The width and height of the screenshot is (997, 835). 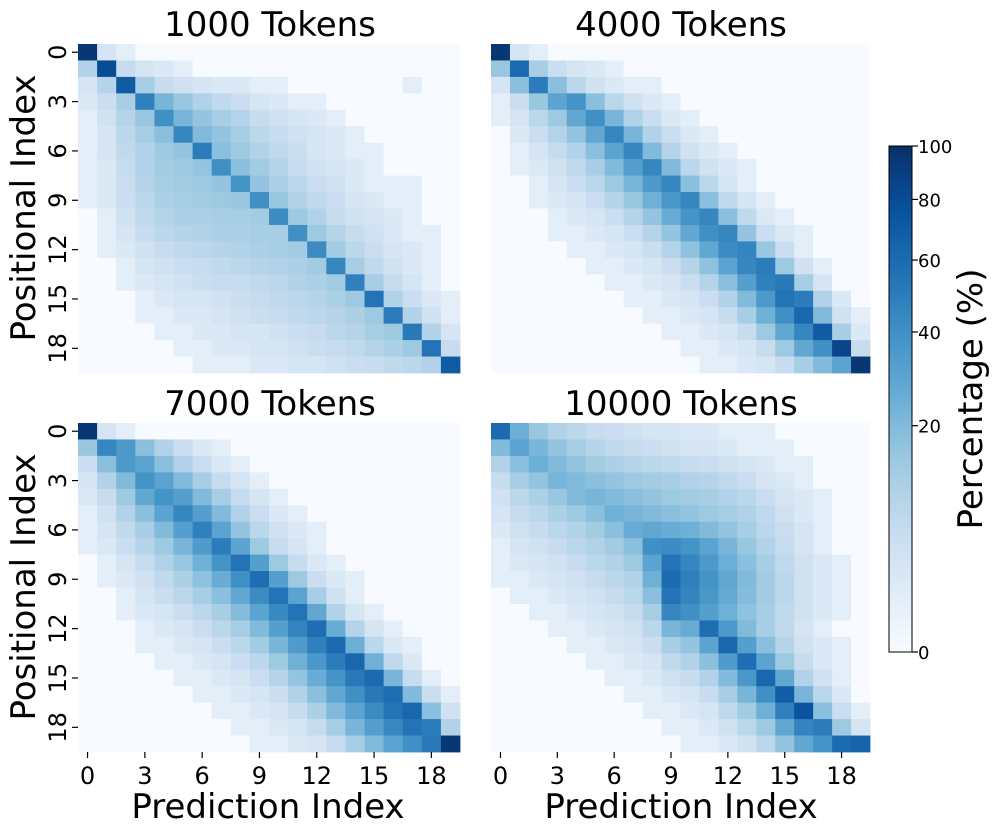 What do you see at coordinates (58, 101) in the screenshot?
I see `y-tick-label: 3` at bounding box center [58, 101].